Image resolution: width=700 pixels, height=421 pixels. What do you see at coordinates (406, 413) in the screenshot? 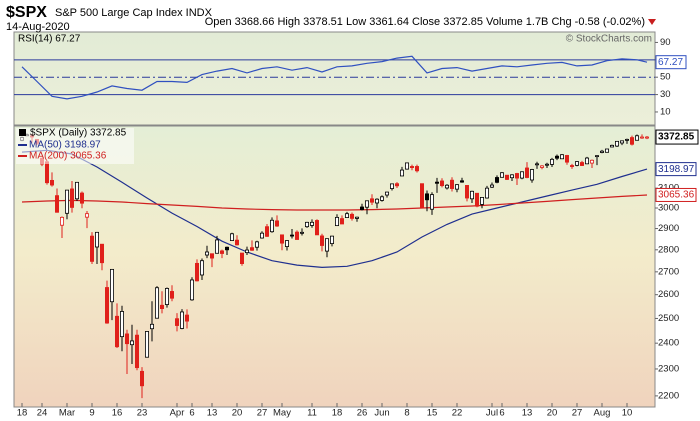
I see `x-tick-label: 8` at bounding box center [406, 413].